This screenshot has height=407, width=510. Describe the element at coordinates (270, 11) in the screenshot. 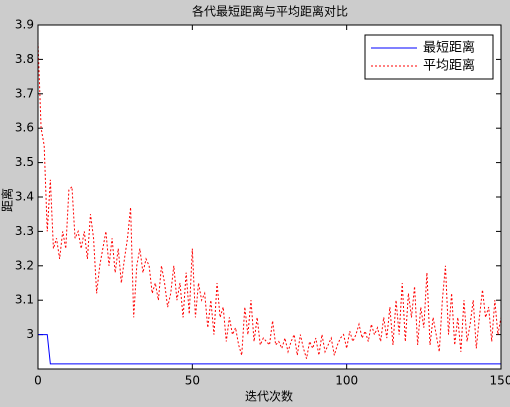

I see `chart-title: 各代最短距离与平均距离对比` at that location.